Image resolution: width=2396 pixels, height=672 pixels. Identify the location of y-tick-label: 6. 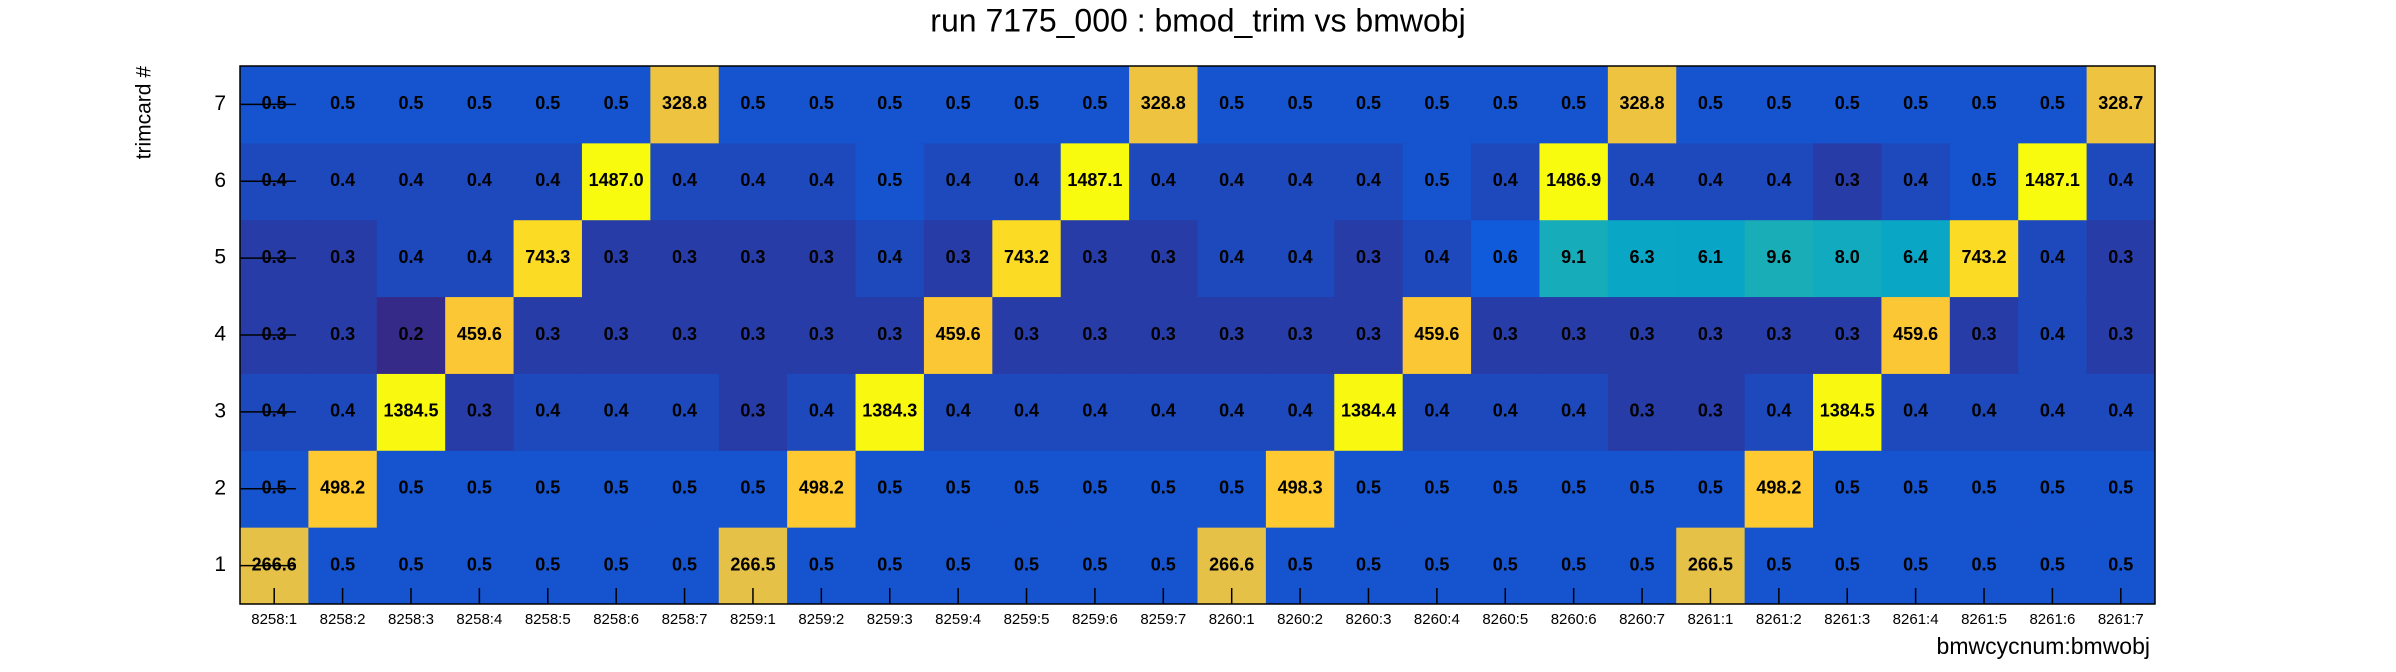
(220, 180).